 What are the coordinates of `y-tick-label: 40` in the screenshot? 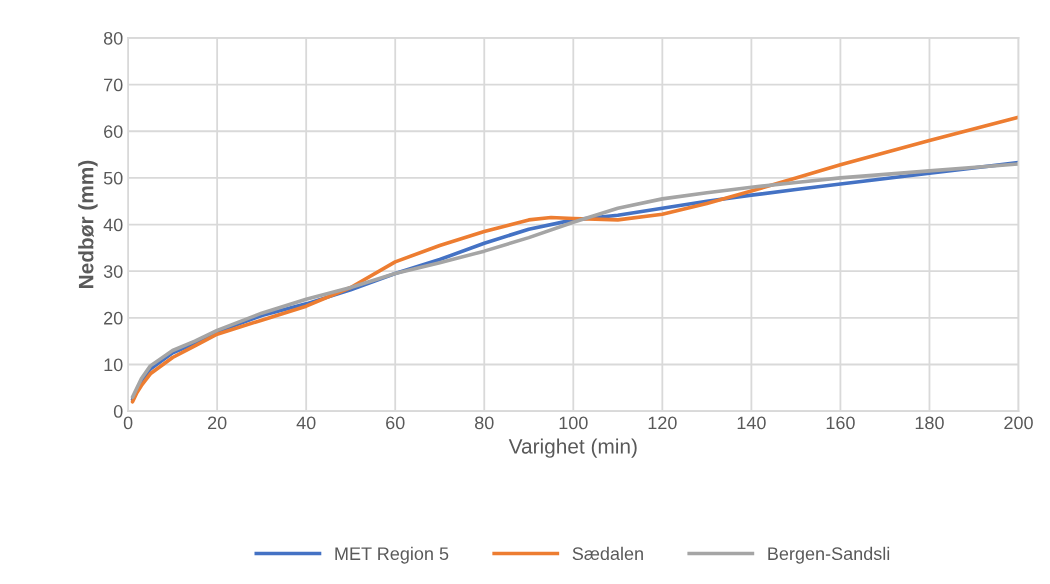 It's located at (113, 225).